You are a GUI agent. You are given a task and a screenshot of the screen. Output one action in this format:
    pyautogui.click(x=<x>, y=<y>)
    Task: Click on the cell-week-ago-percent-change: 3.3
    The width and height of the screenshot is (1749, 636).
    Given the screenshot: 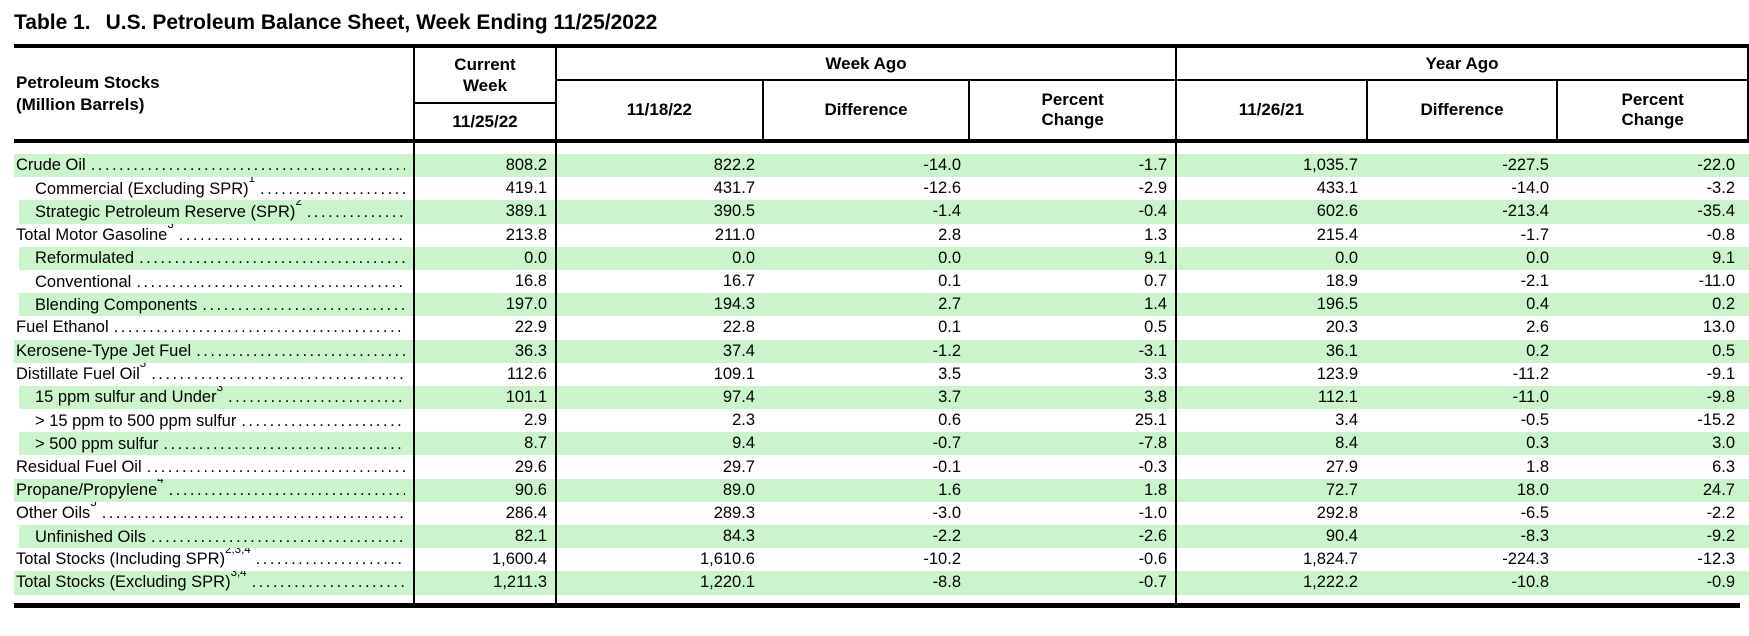 What is the action you would take?
    pyautogui.click(x=1155, y=373)
    